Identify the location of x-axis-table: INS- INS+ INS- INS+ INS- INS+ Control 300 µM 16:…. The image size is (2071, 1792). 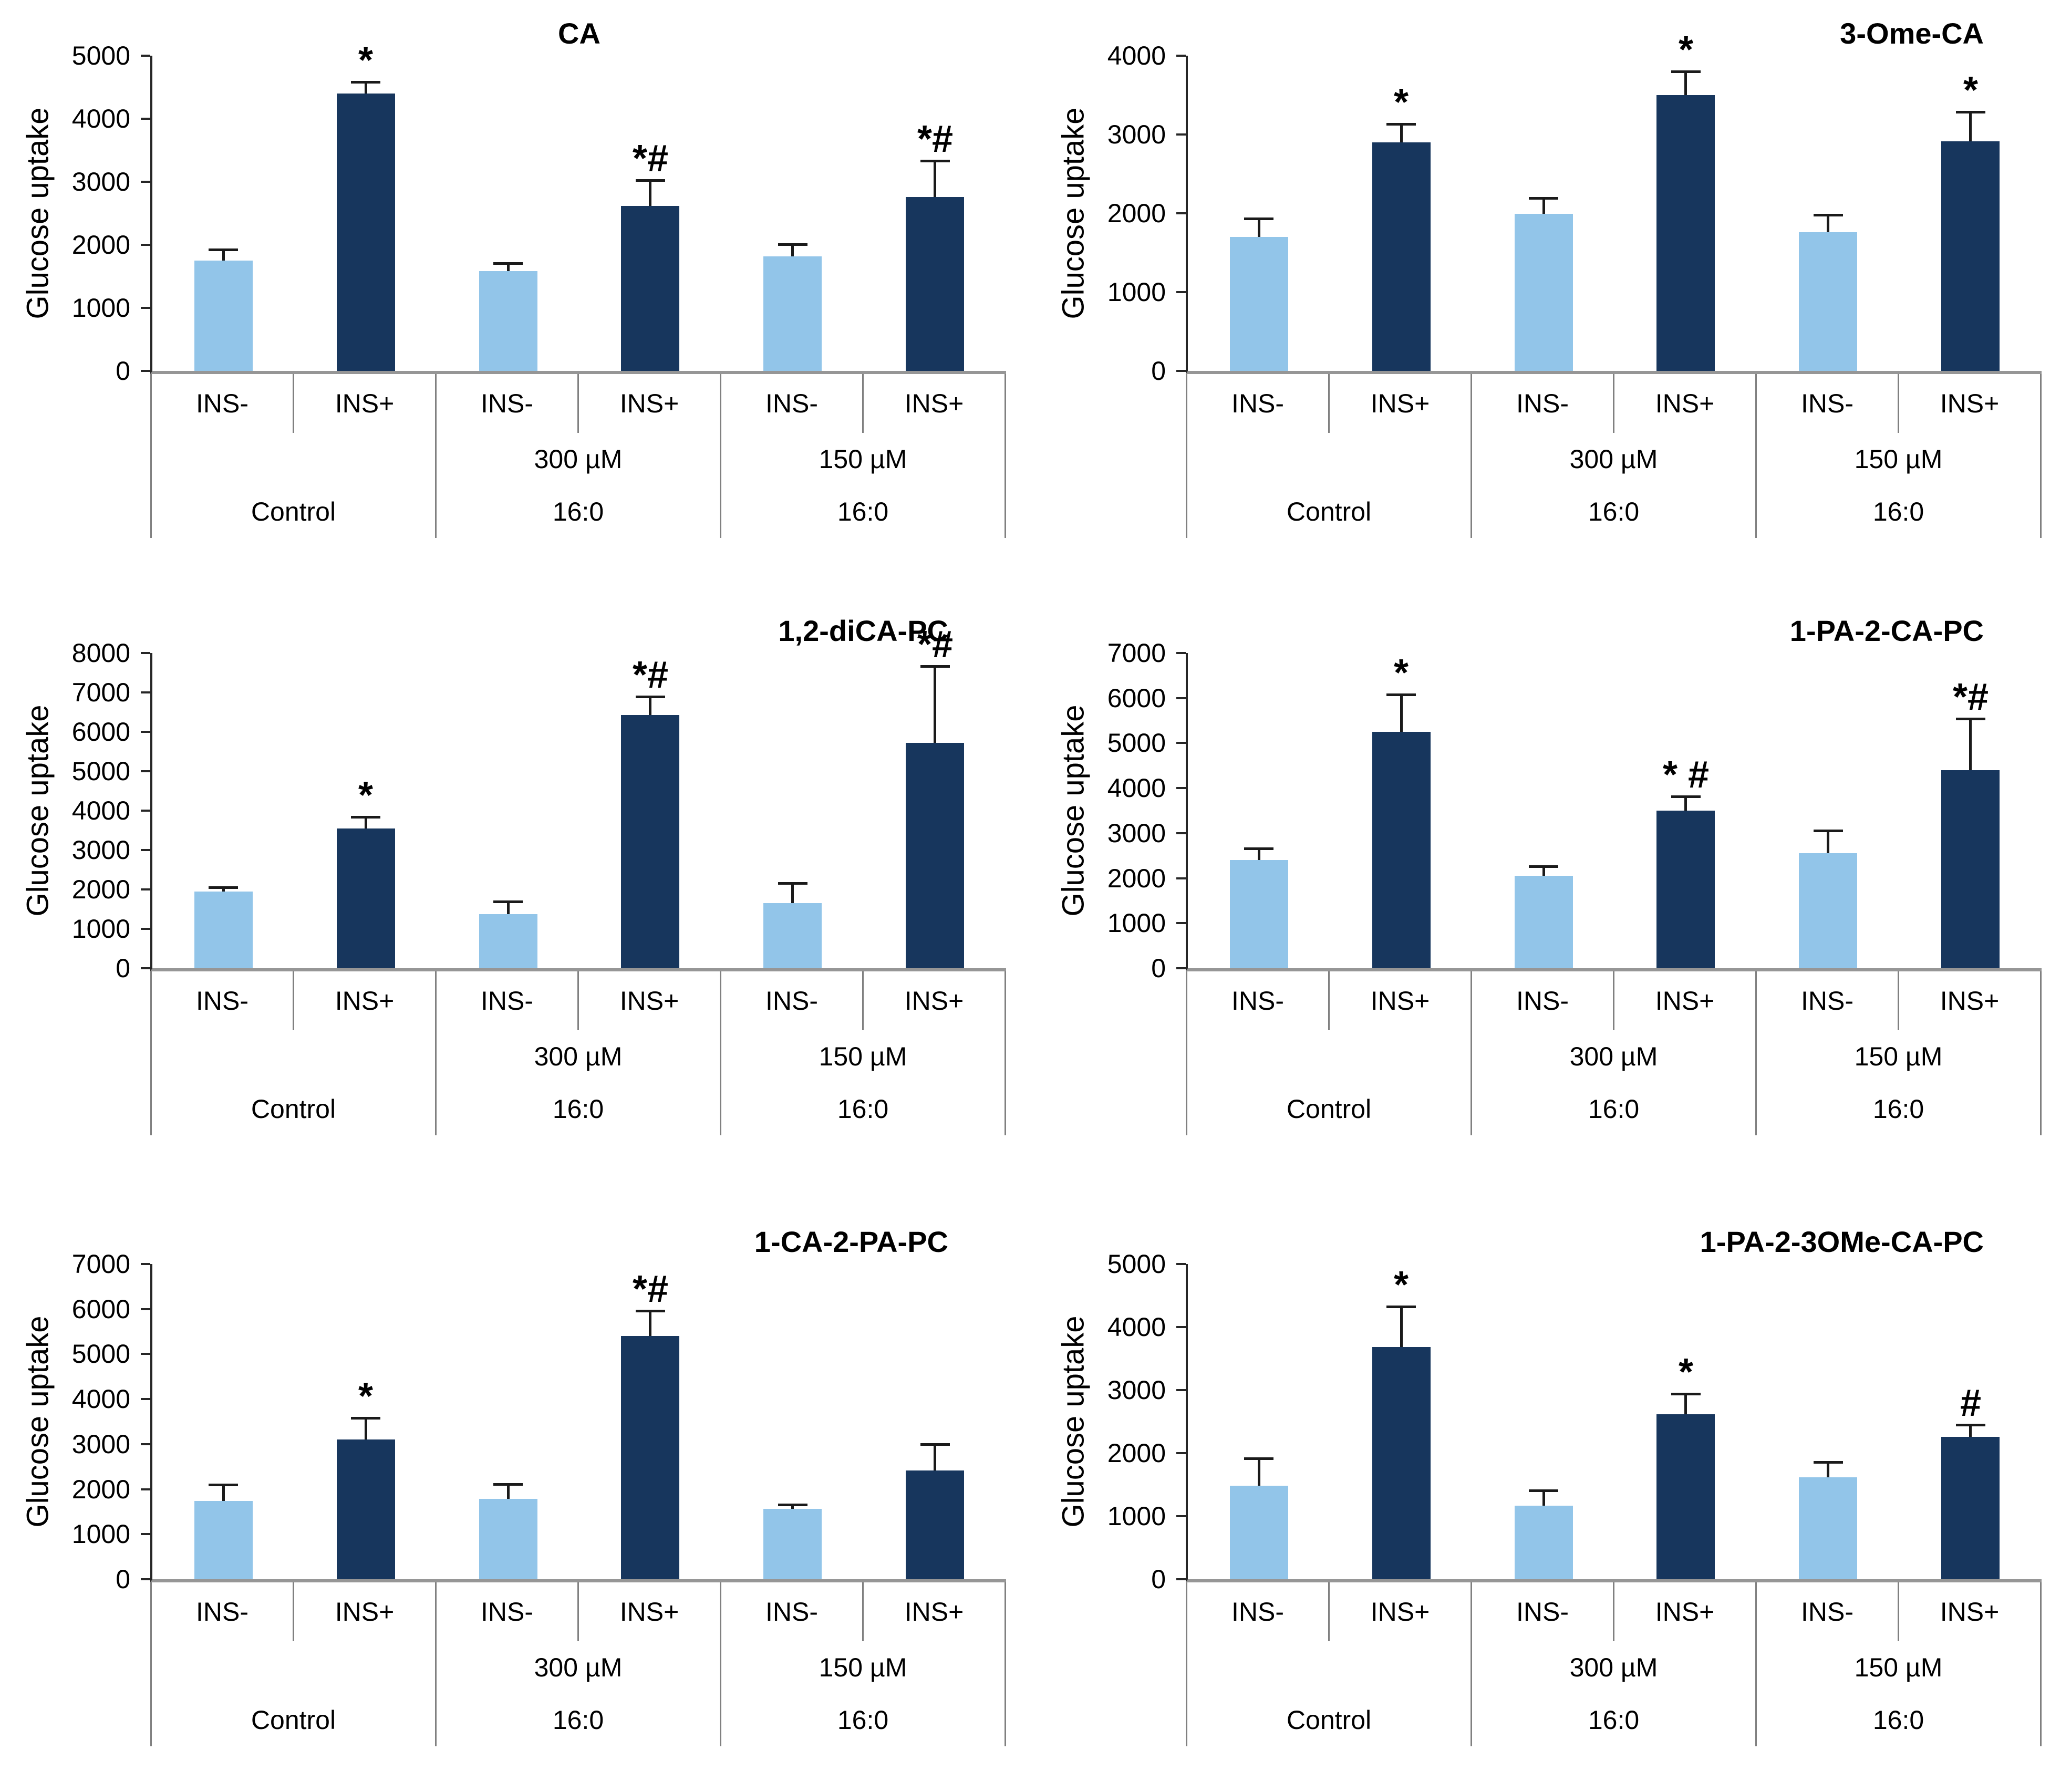
(1614, 1664).